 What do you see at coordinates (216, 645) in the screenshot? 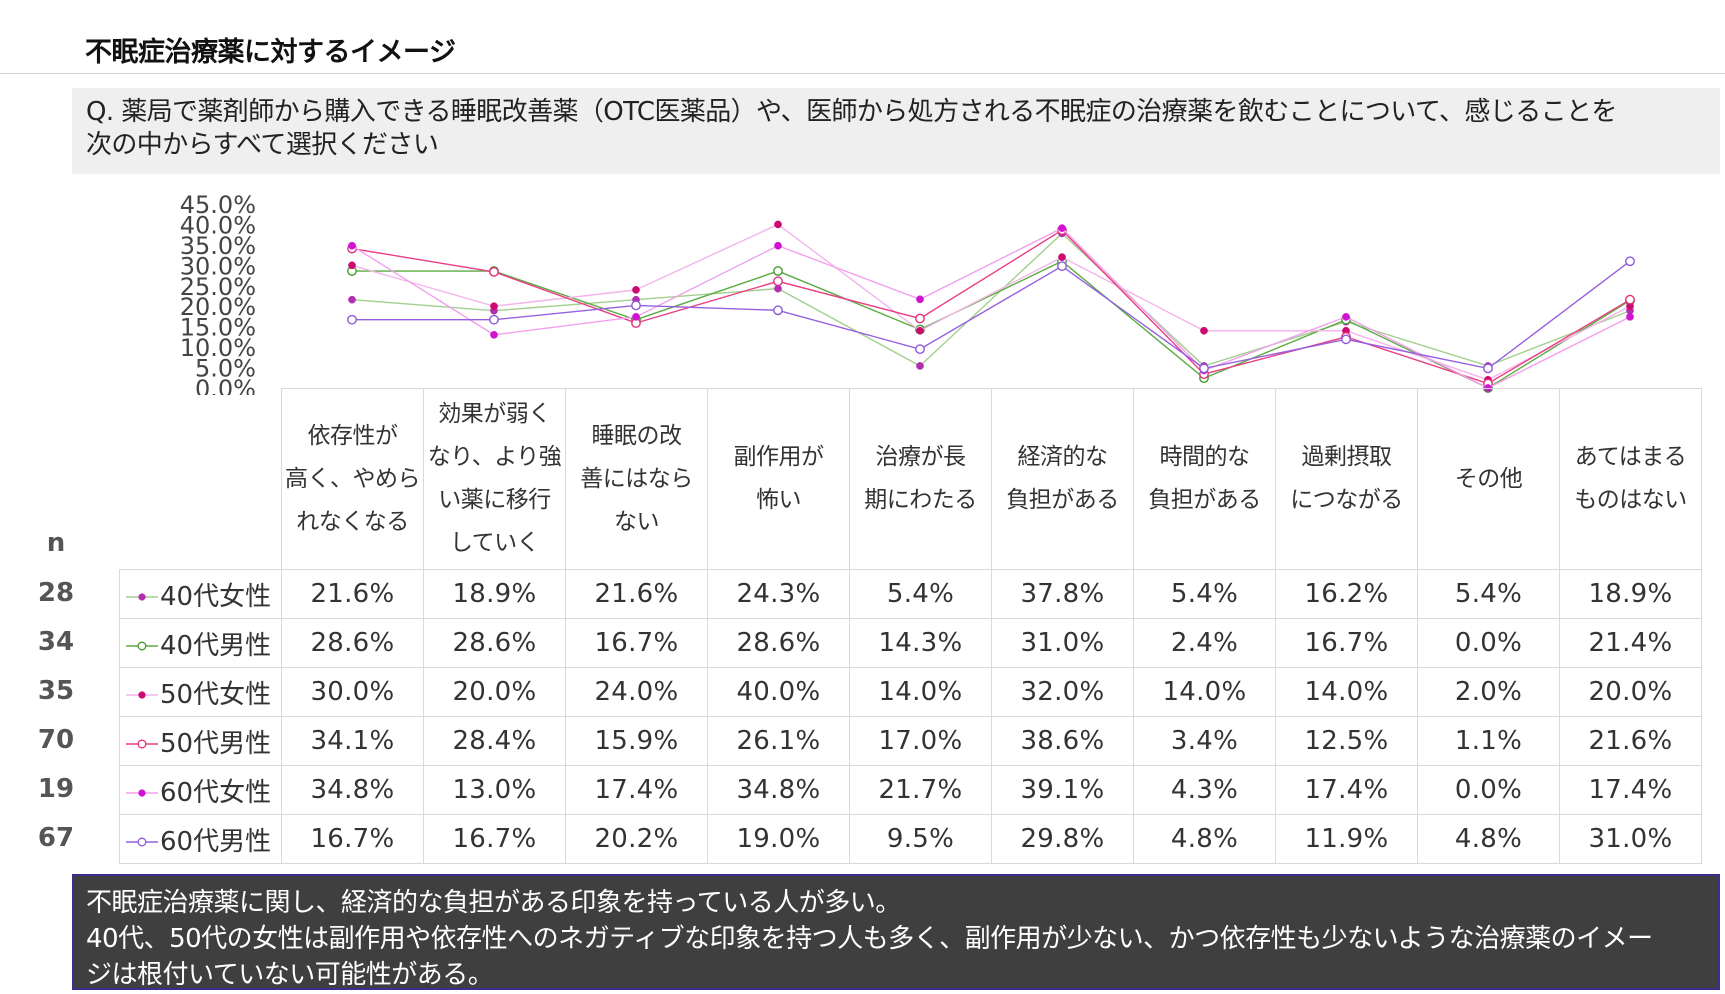
I see `legend-label: 40代男性` at bounding box center [216, 645].